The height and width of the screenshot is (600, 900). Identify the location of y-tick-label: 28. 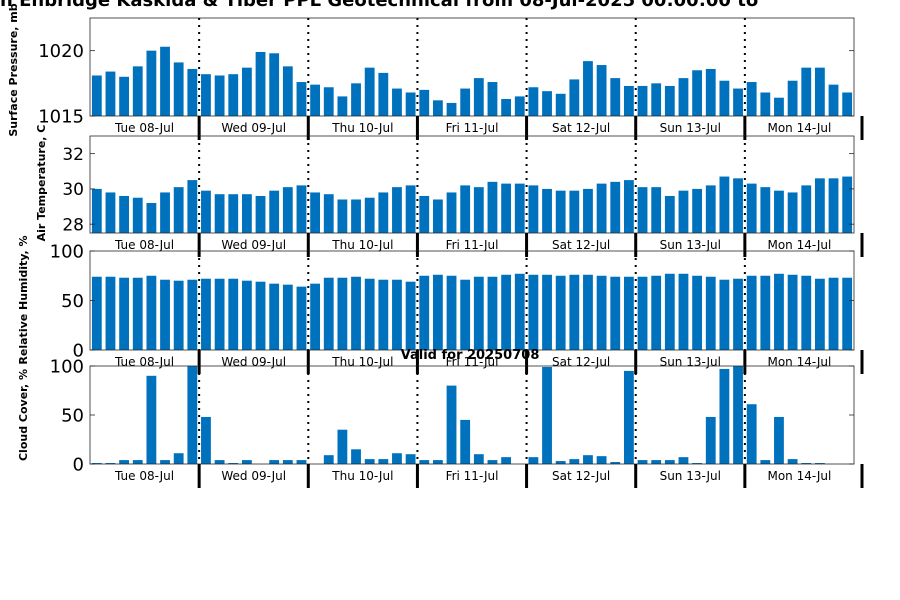
(73, 225).